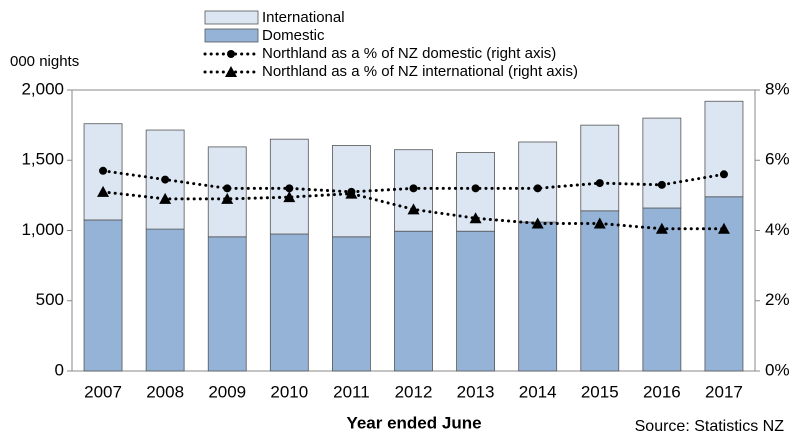 The image size is (796, 440). Describe the element at coordinates (710, 426) in the screenshot. I see `source-note: Source: Statistics NZ` at that location.